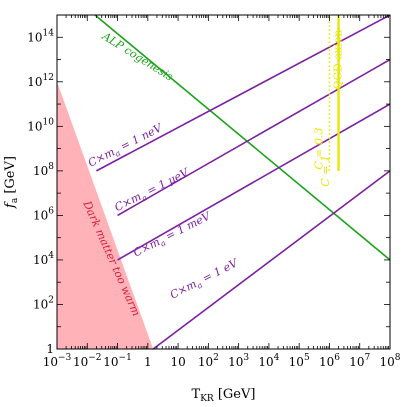 Image resolution: width=407 pixels, height=407 pixels. What do you see at coordinates (205, 279) in the screenshot?
I see `annotation-ev: C×ma = 1 eV` at bounding box center [205, 279].